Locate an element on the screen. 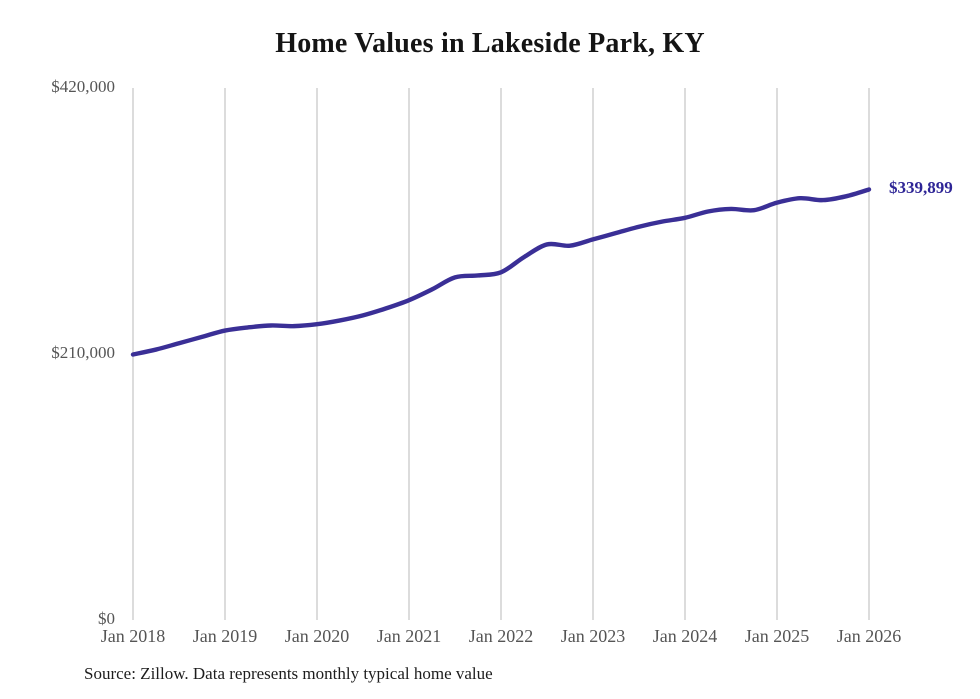  y-axis-tick-label: $210,000 is located at coordinates (83, 352).